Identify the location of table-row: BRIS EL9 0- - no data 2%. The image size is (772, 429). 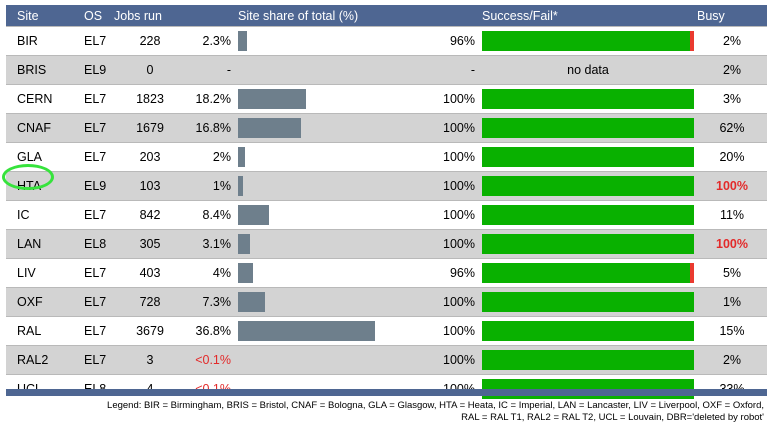
(386, 70).